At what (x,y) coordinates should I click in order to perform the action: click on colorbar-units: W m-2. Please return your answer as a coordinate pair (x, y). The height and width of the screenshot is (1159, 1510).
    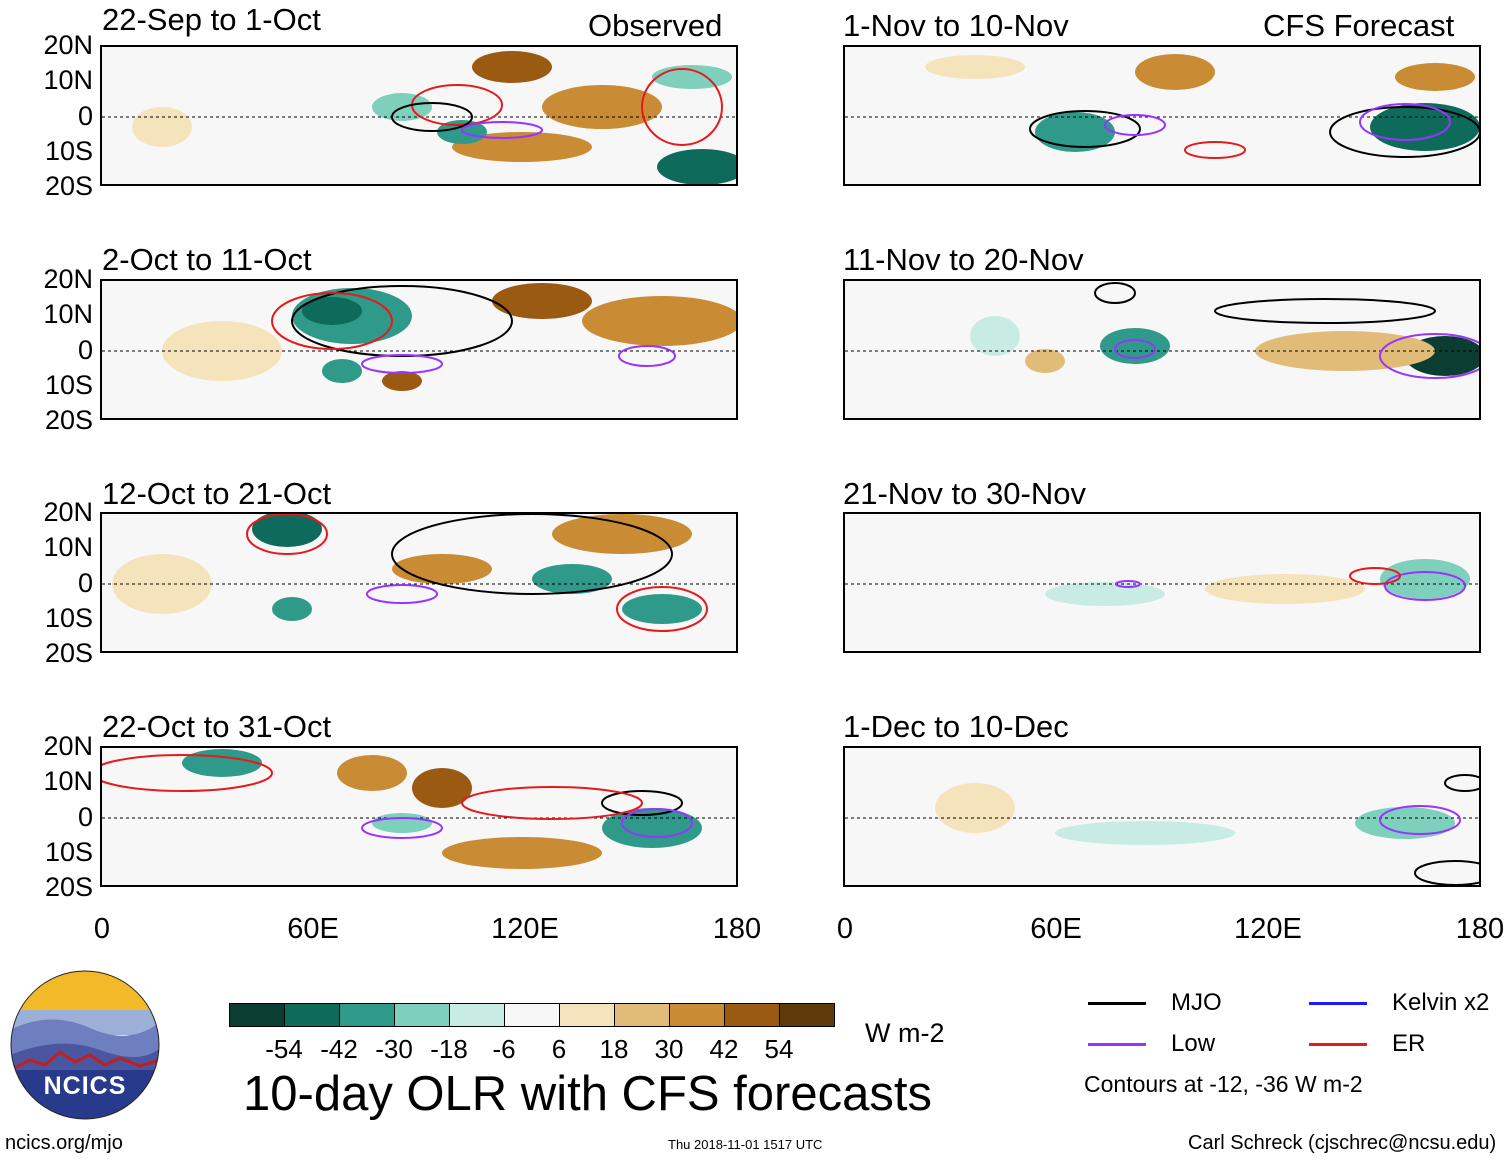
    Looking at the image, I should click on (905, 1033).